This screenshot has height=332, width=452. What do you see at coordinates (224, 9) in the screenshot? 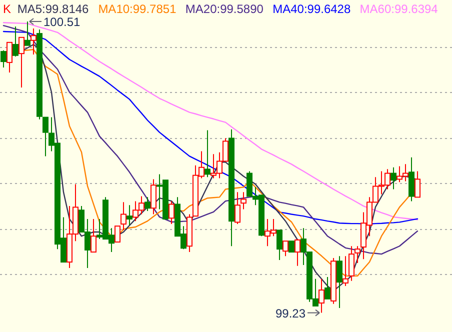
I see `text: MA20:99.5890` at bounding box center [224, 9].